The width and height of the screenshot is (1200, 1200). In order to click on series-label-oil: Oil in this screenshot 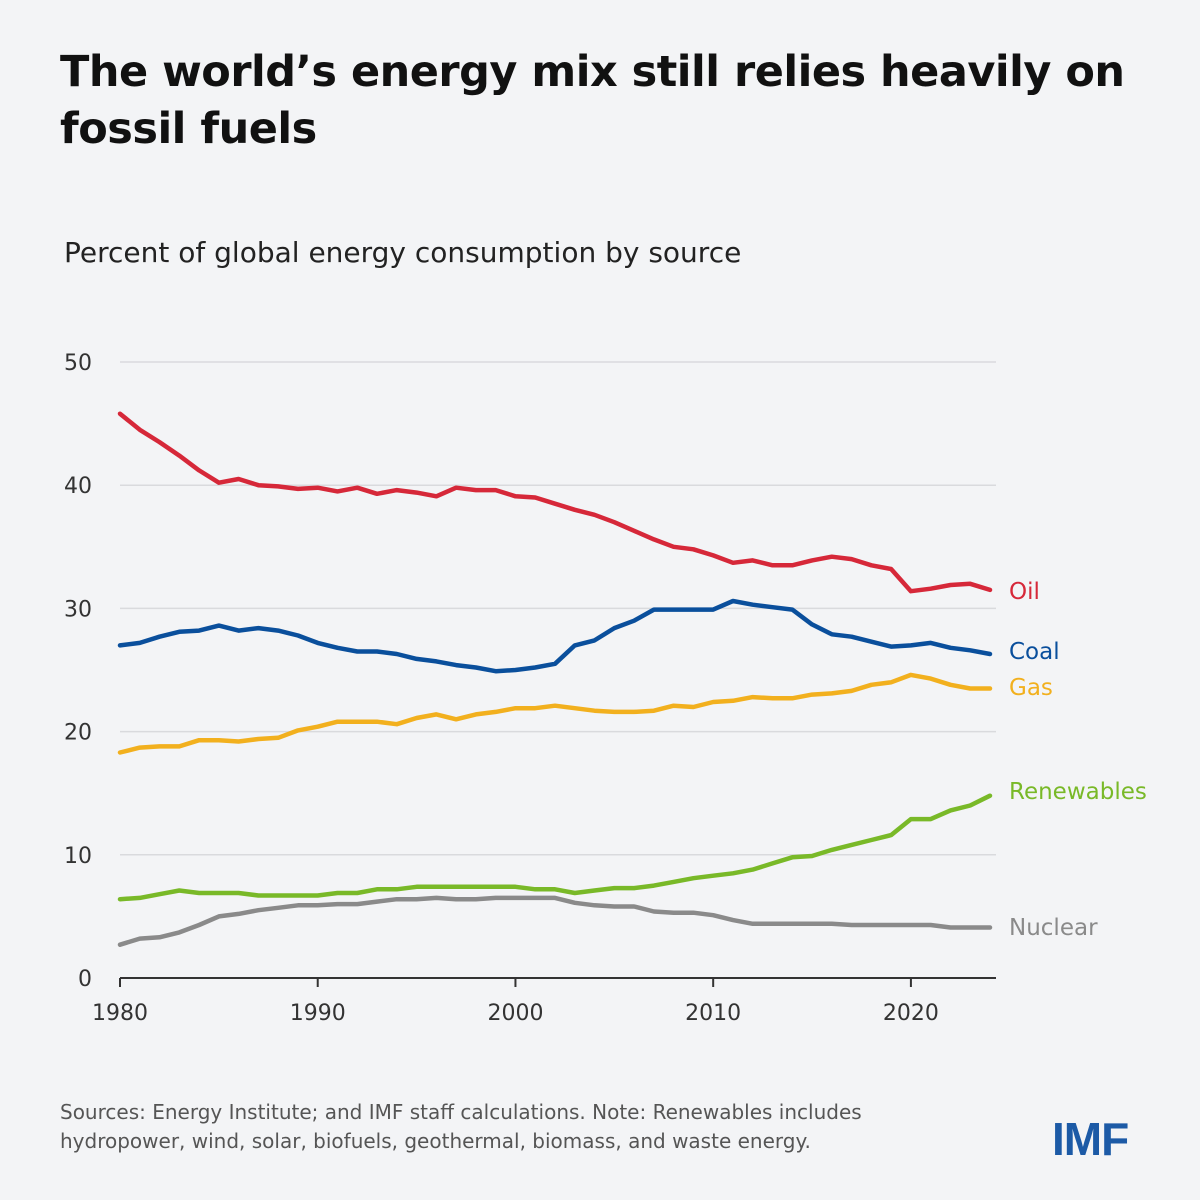, I will do `click(1024, 592)`.